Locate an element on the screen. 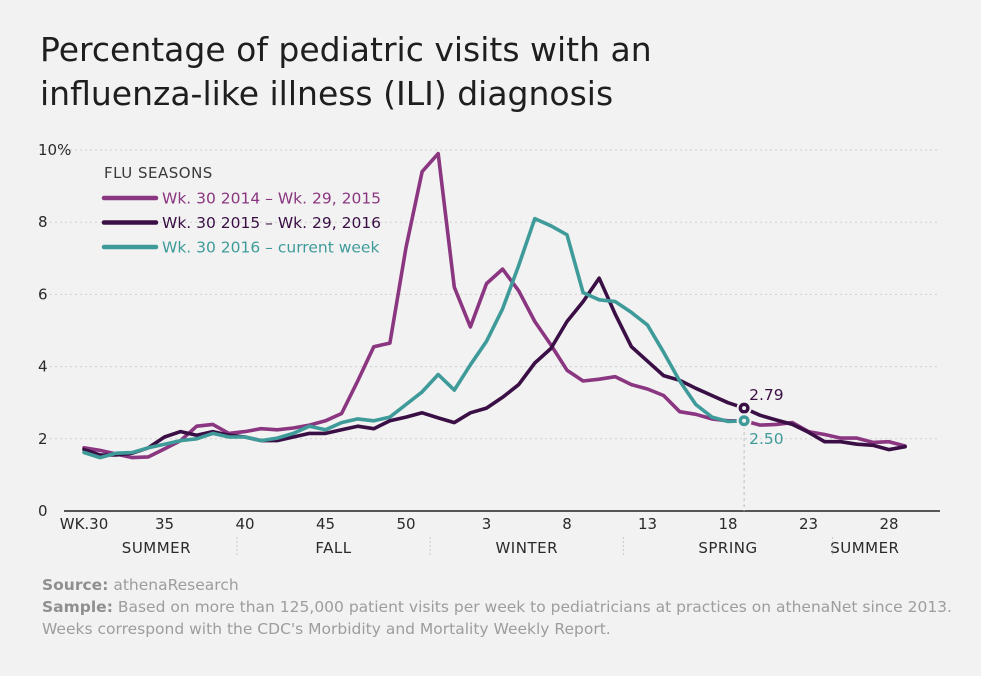 This screenshot has height=676, width=981. source-note: Source: athenaResearch is located at coordinates (502, 585).